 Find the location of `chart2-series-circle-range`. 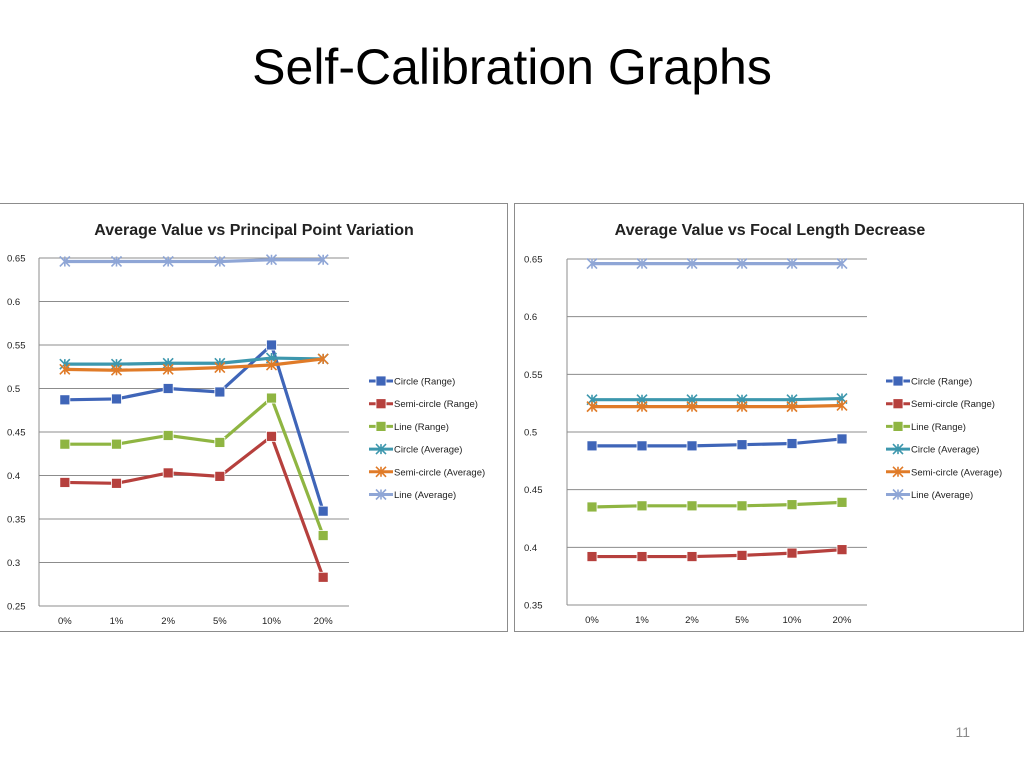

chart2-series-circle-range is located at coordinates (717, 442).